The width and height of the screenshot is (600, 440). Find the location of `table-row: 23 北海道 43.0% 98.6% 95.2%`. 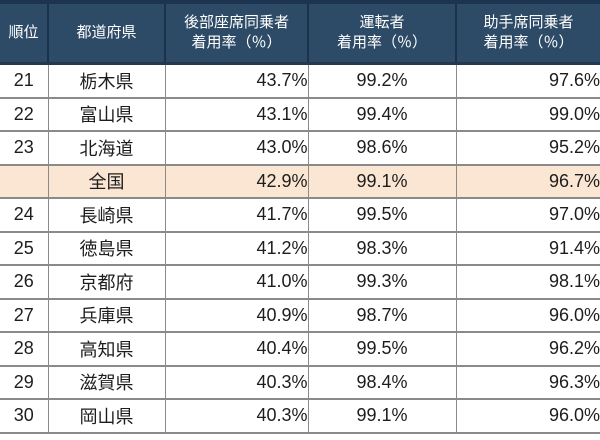

table-row: 23 北海道 43.0% 98.6% 95.2% is located at coordinates (300, 147).